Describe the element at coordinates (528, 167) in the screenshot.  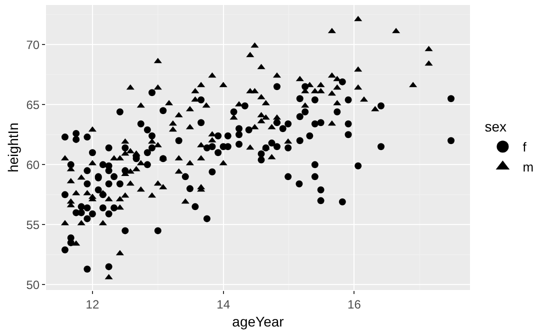
I see `legend-label: m` at that location.